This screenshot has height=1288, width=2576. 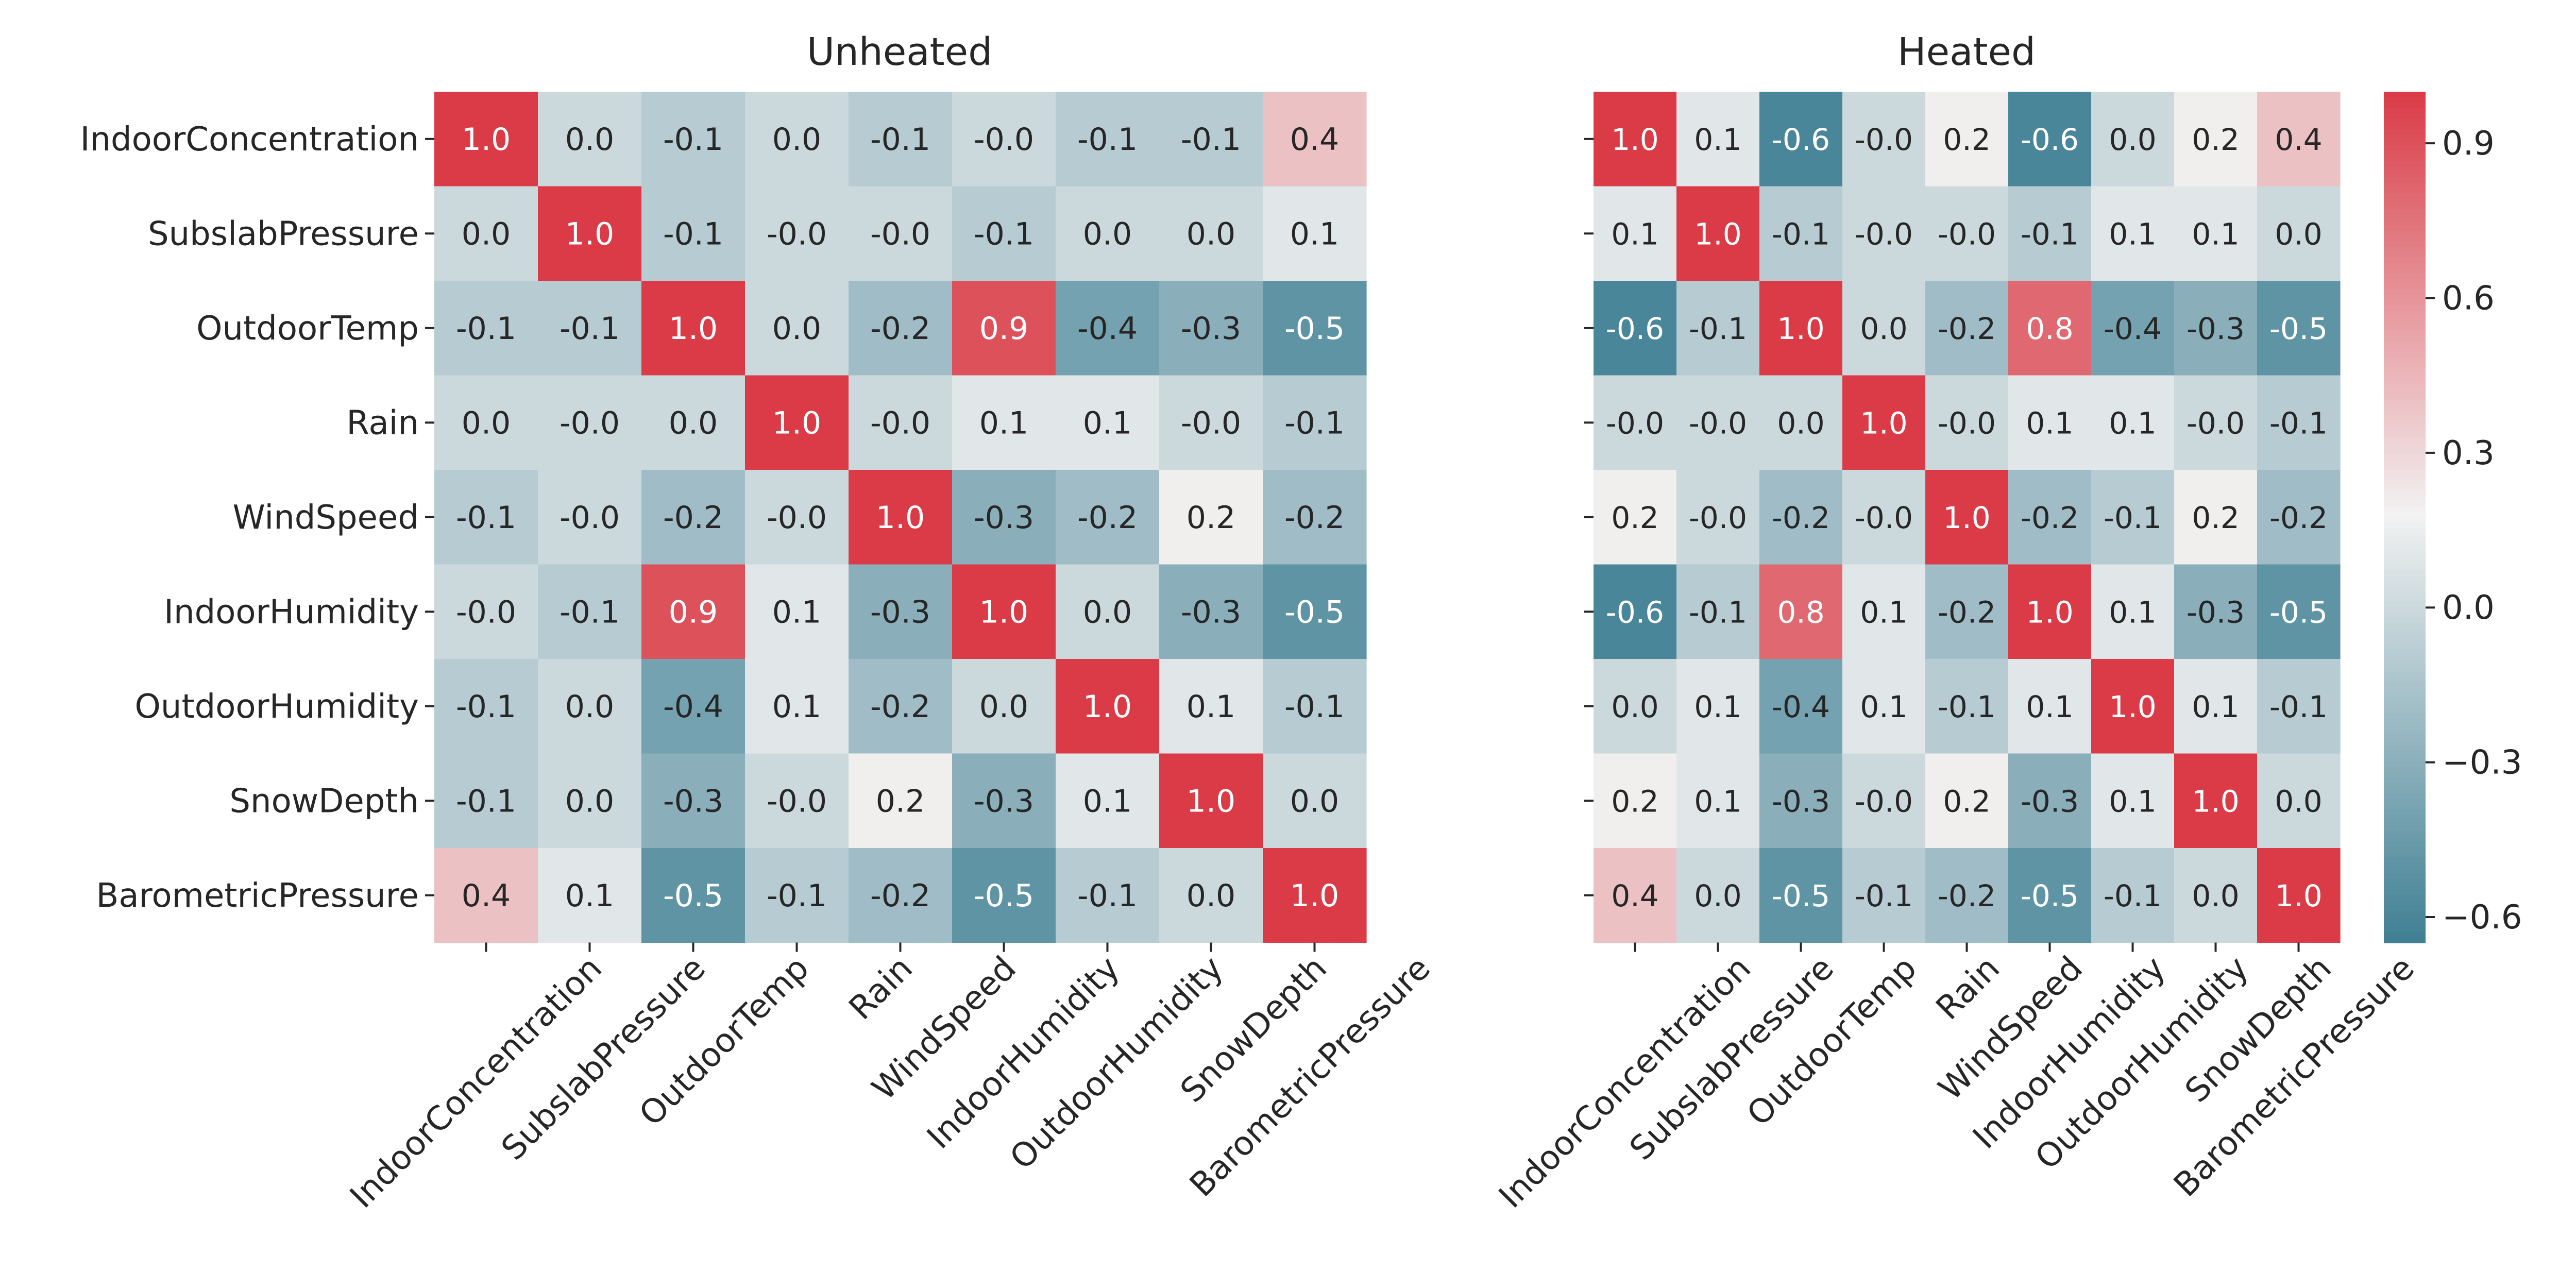 I want to click on heated-cell-value: 0.8, so click(x=2049, y=328).